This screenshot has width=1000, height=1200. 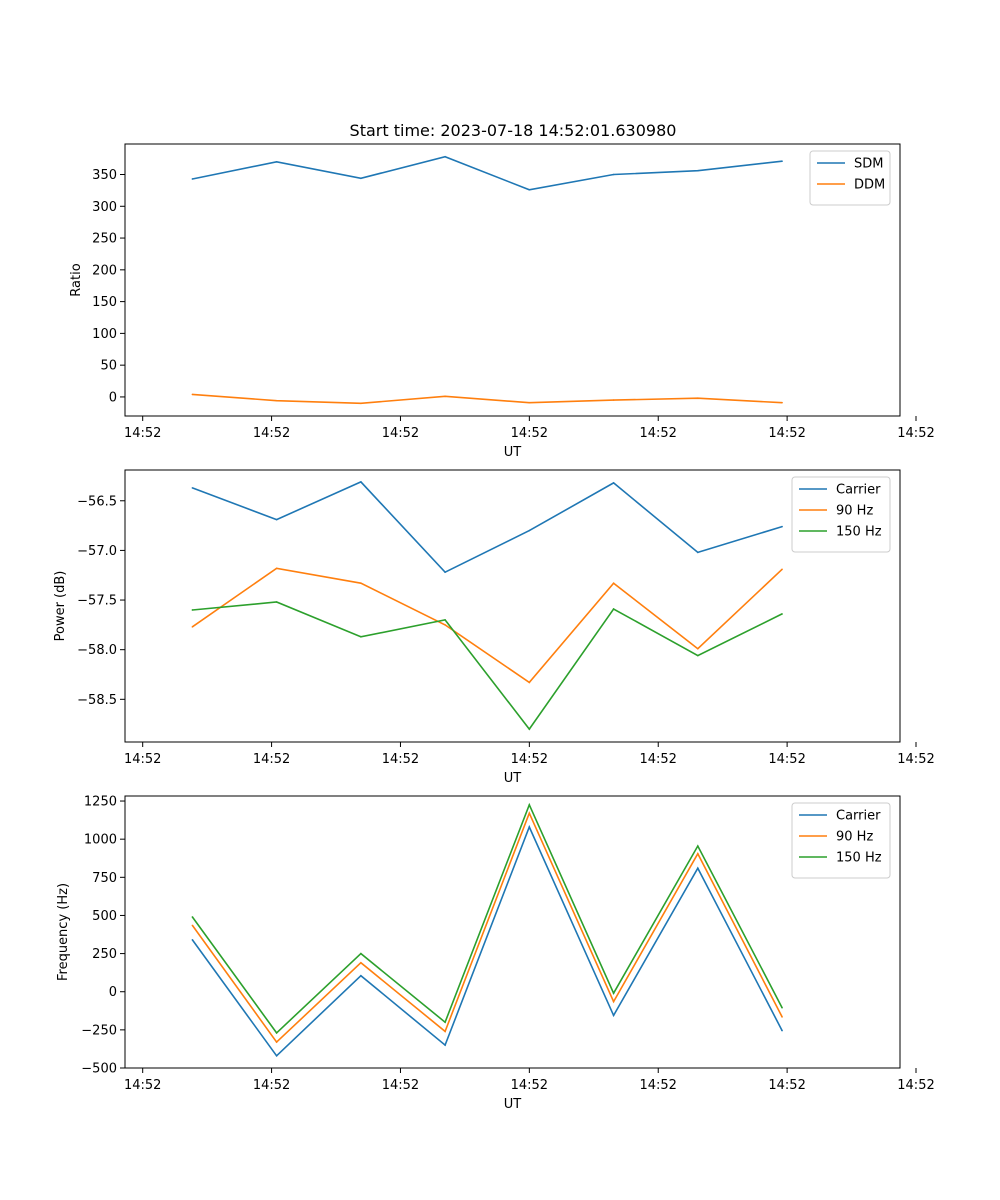 What do you see at coordinates (97, 650) in the screenshot?
I see `y-tick-label: −58.0` at bounding box center [97, 650].